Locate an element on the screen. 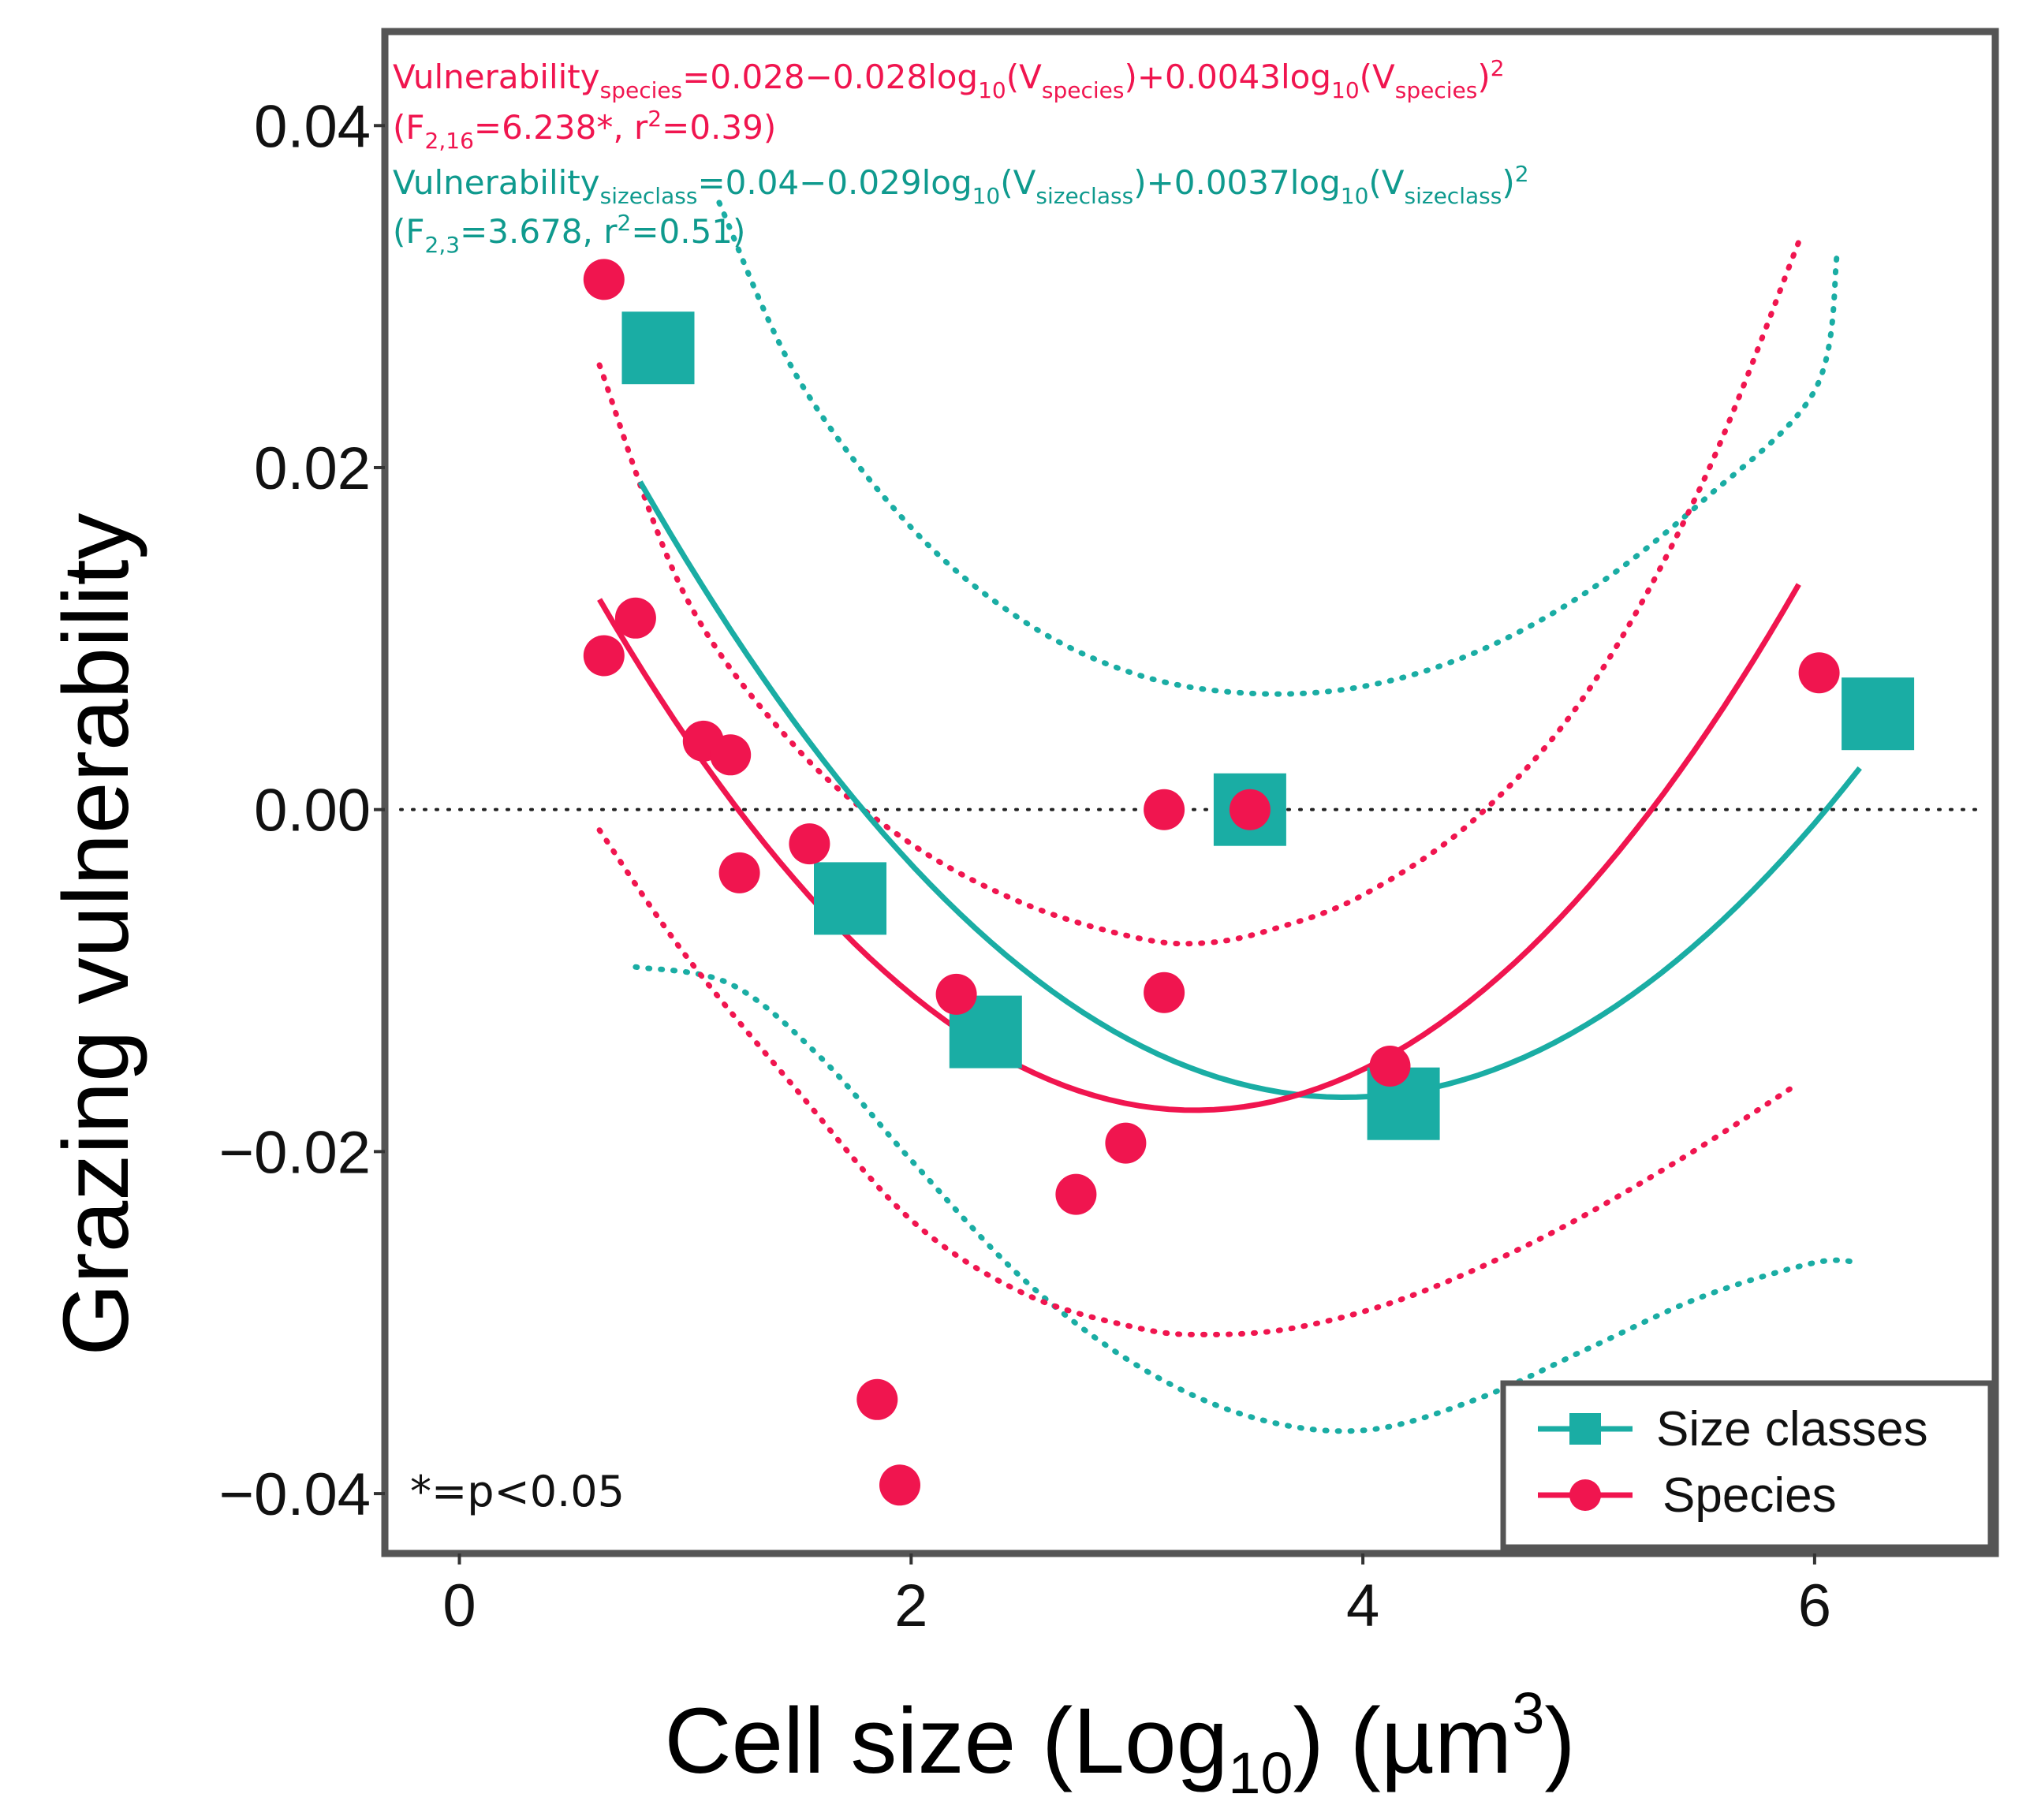 The height and width of the screenshot is (1820, 2030). legend-sizeclass-marker is located at coordinates (1585, 1429).